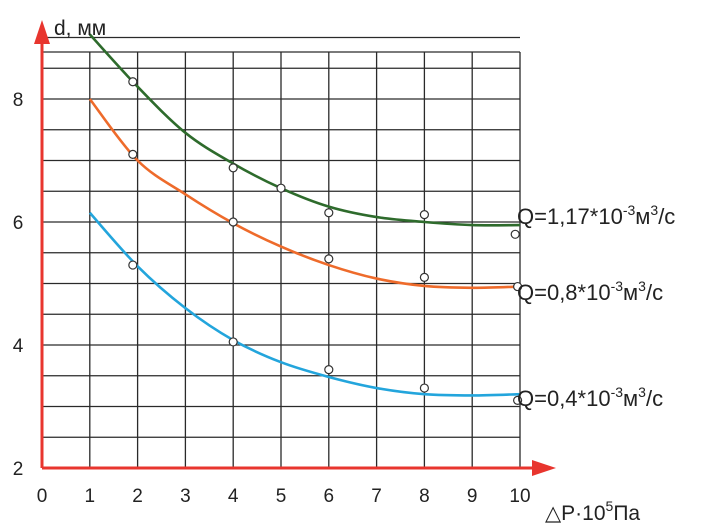 The height and width of the screenshot is (526, 724). What do you see at coordinates (18, 469) in the screenshot?
I see `y-tick-label-0: 2` at bounding box center [18, 469].